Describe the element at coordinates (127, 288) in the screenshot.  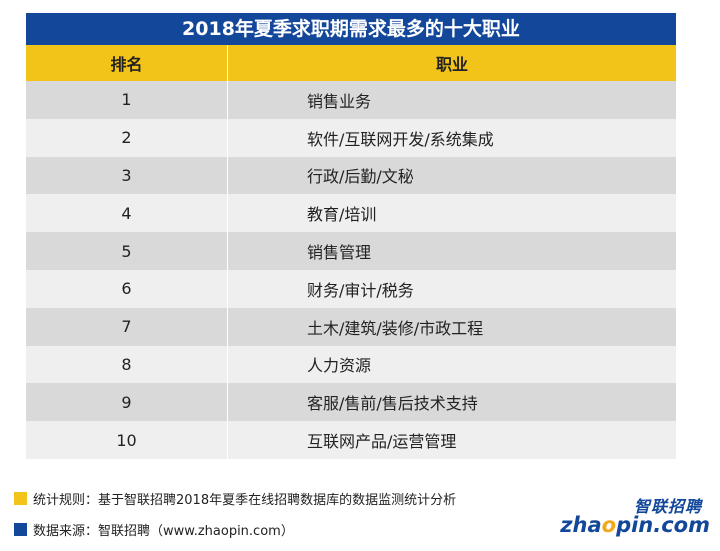
I see `rank-cell: 6` at that location.